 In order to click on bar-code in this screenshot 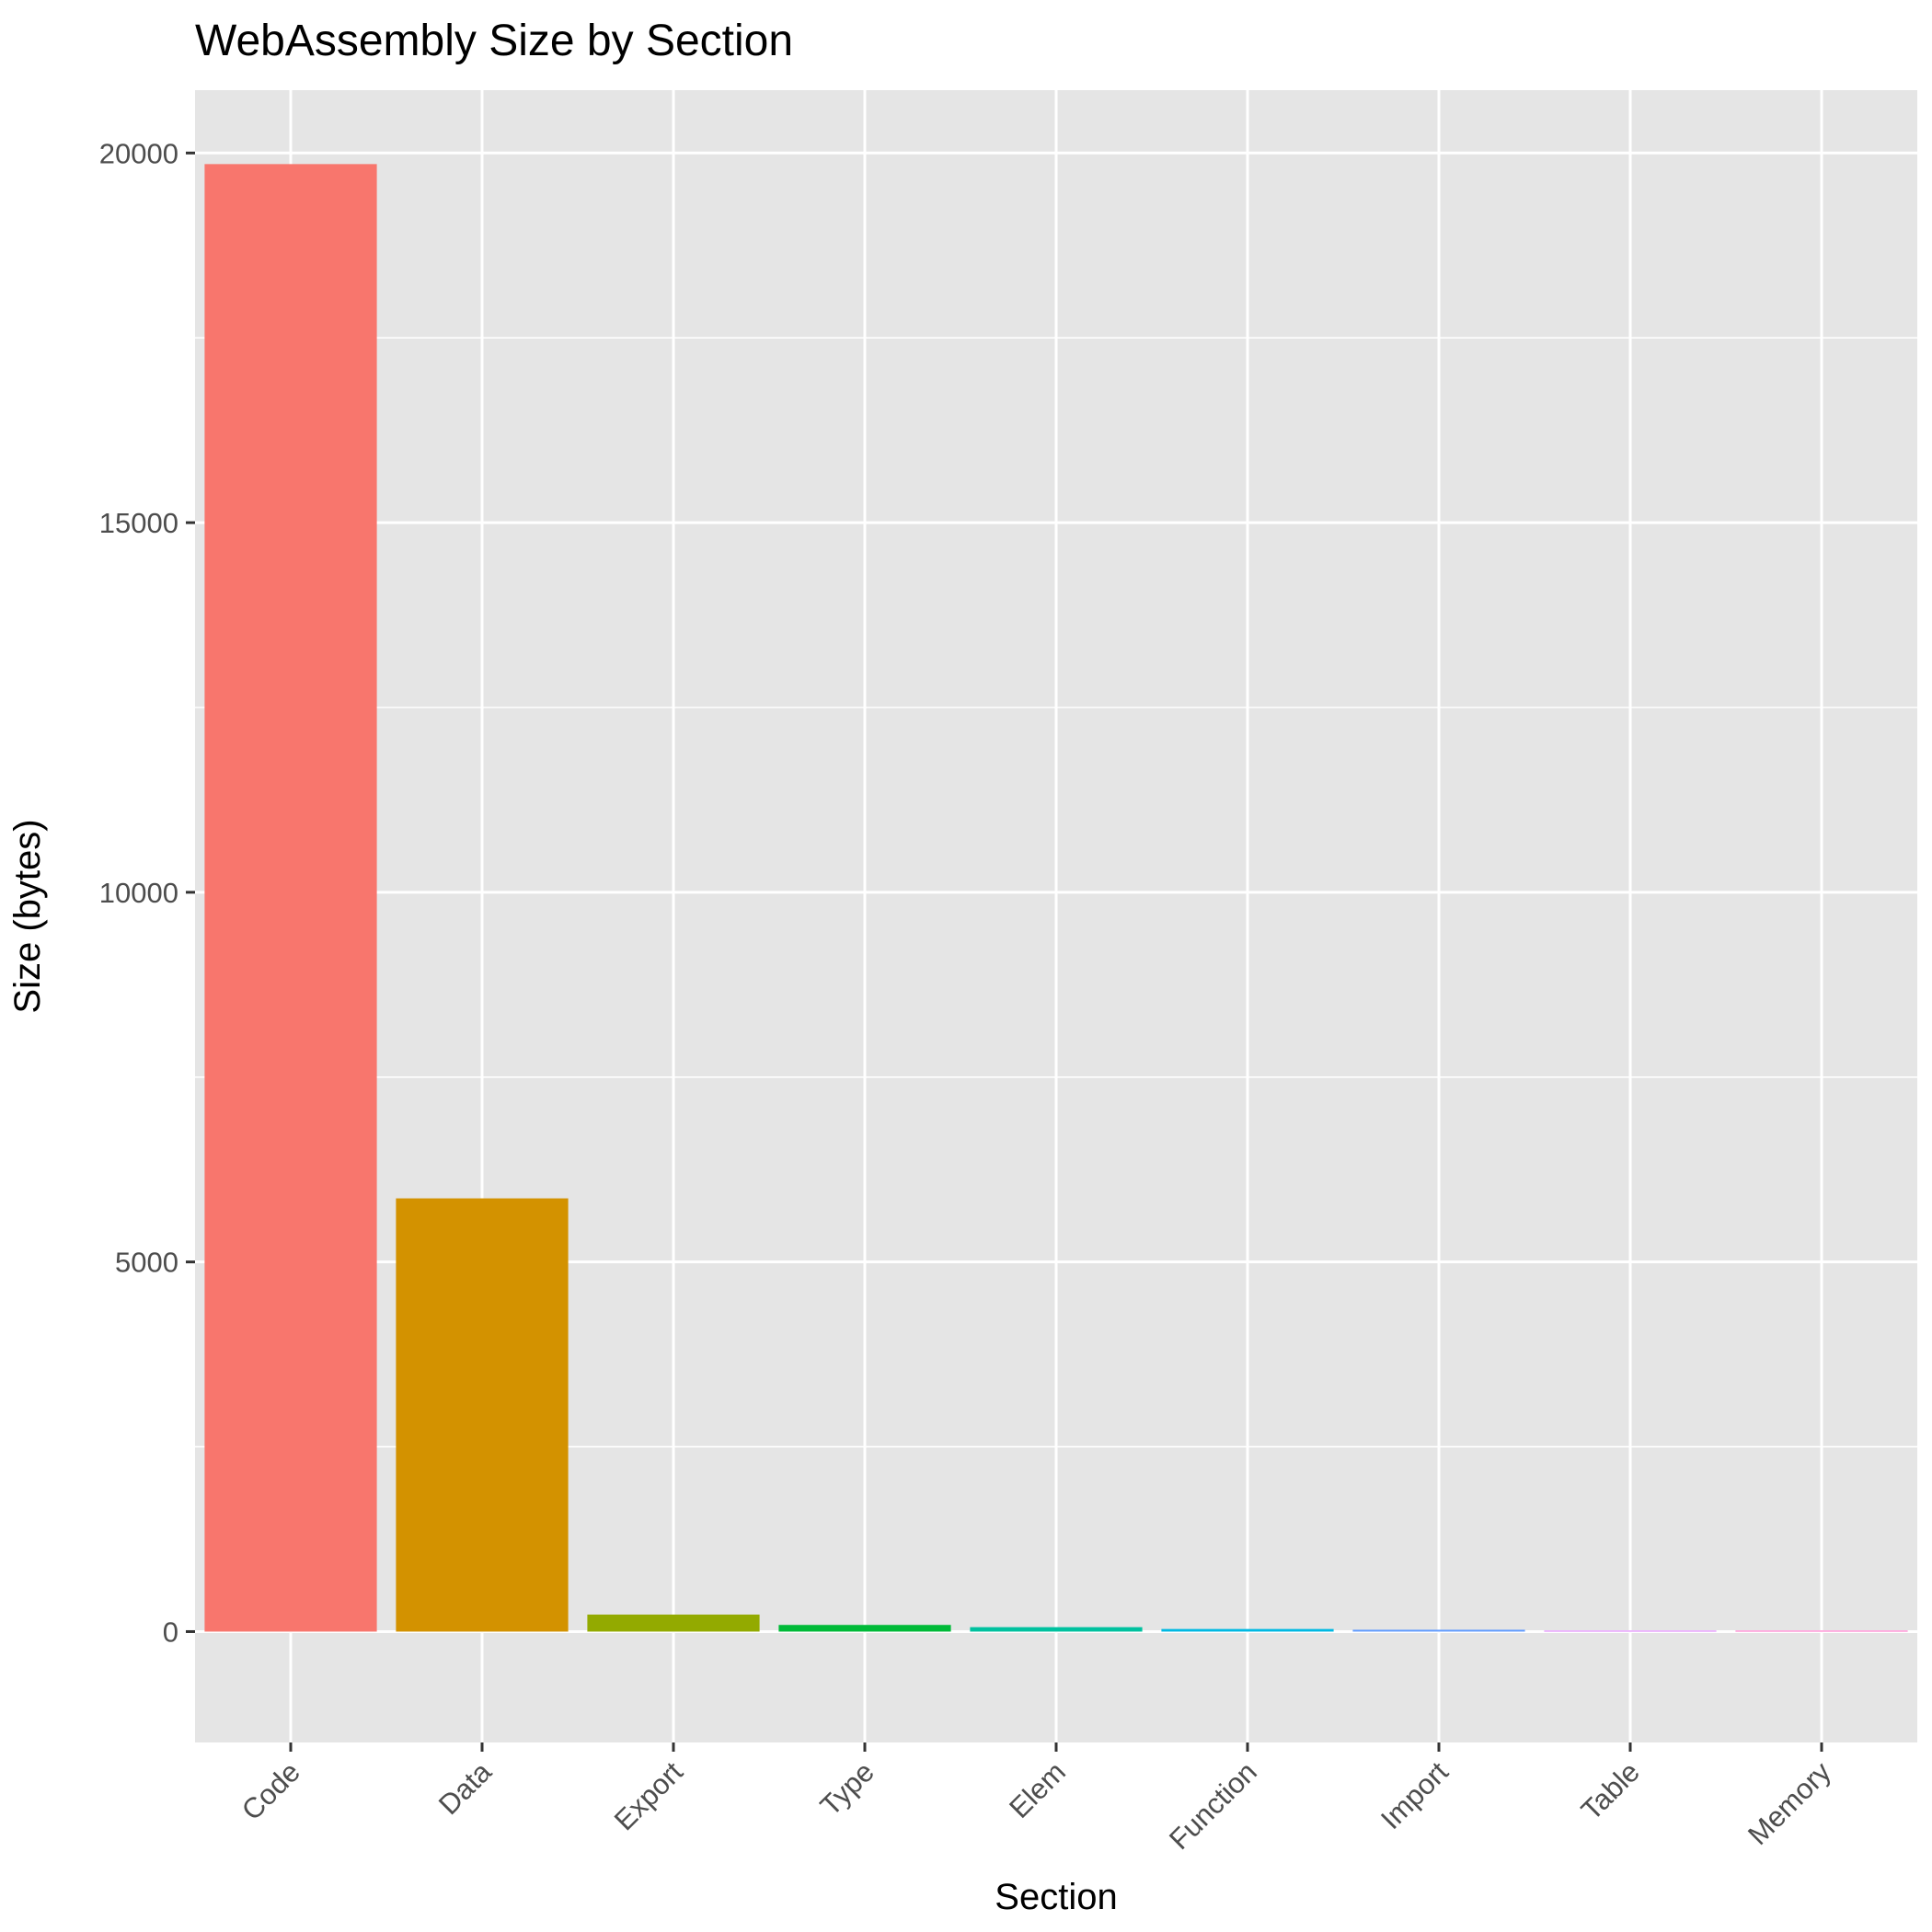, I will do `click(290, 898)`.